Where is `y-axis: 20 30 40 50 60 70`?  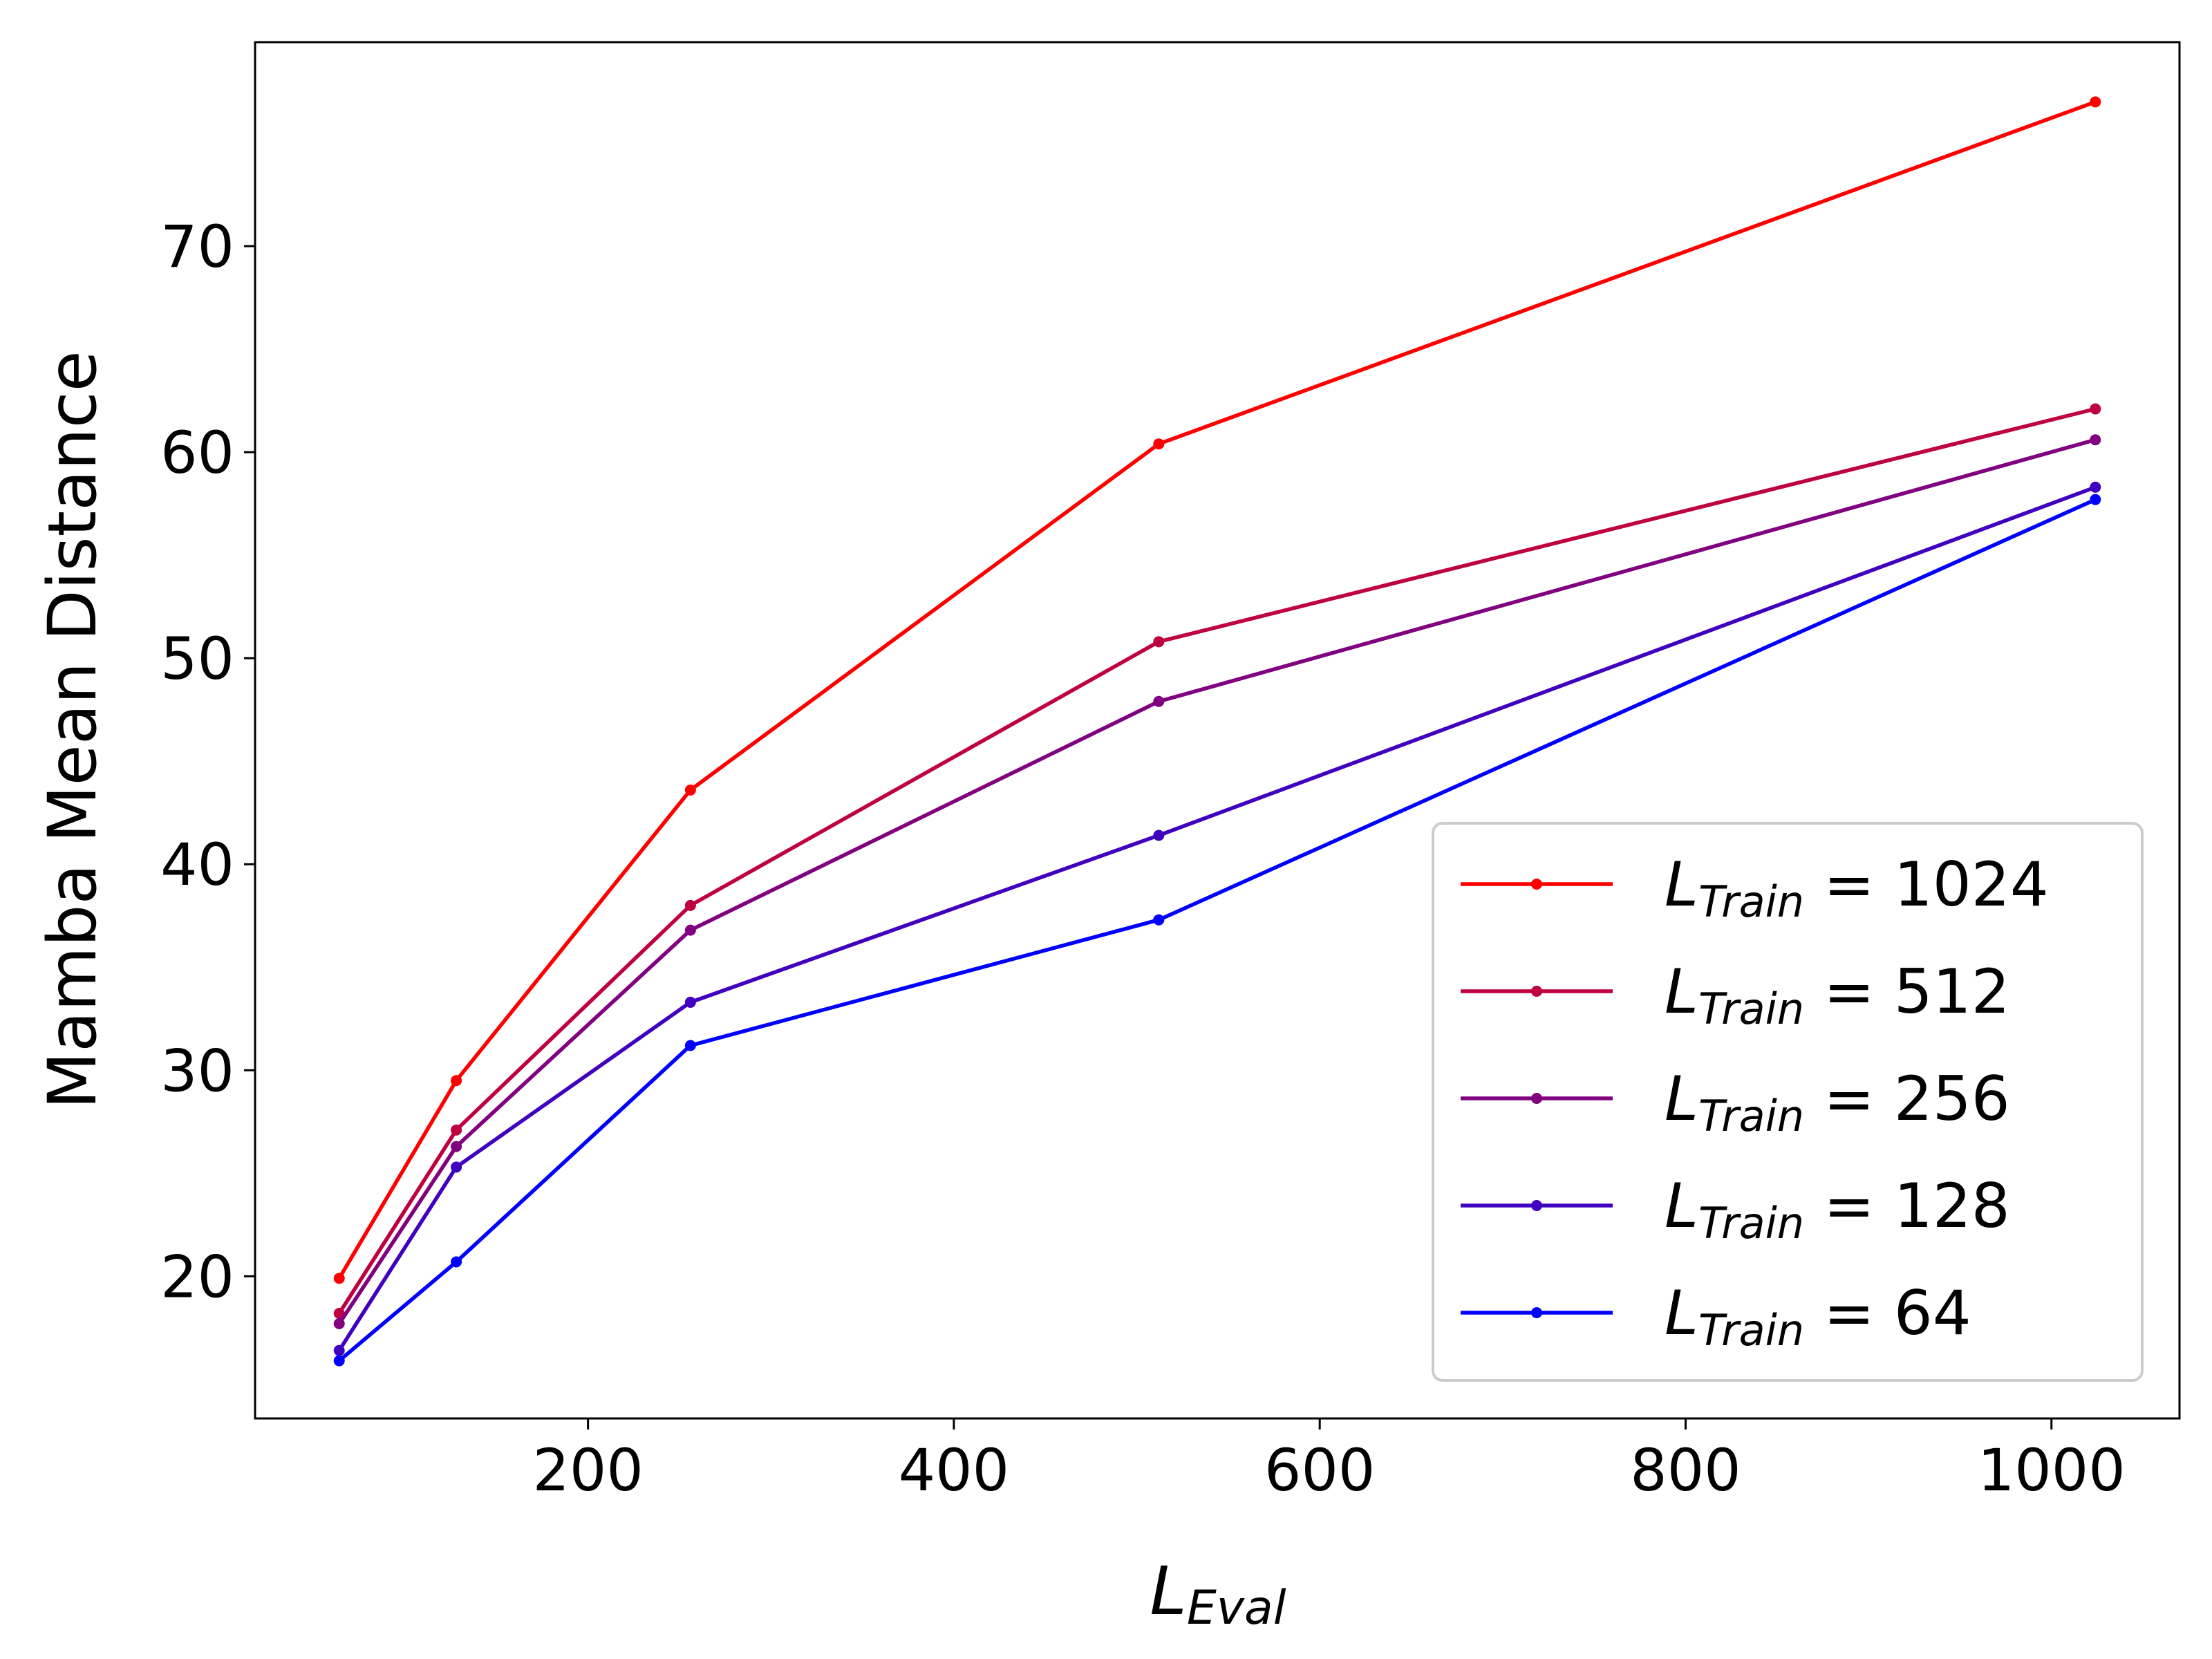
y-axis: 20 30 40 50 60 70 is located at coordinates (208, 762).